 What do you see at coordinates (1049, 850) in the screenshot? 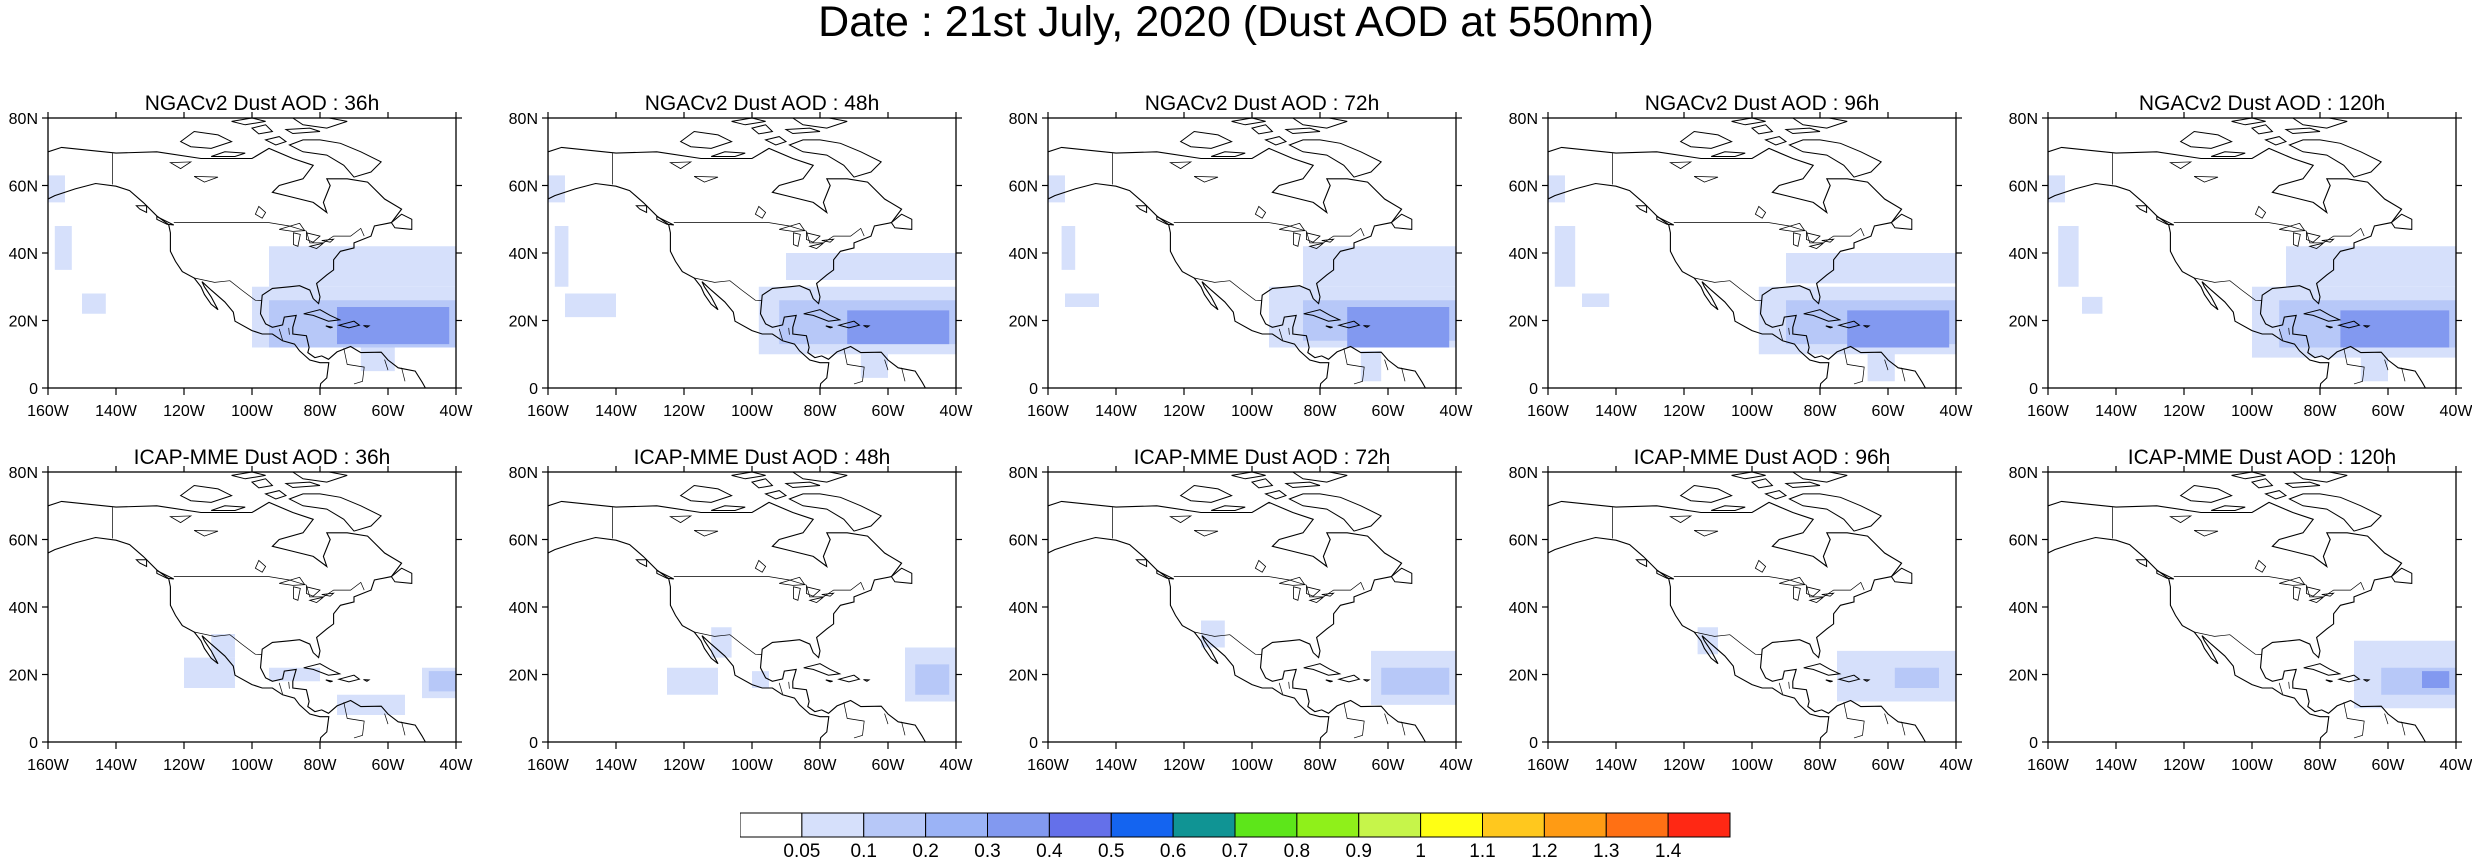
I see `colorbar-label: 0.4` at bounding box center [1049, 850].